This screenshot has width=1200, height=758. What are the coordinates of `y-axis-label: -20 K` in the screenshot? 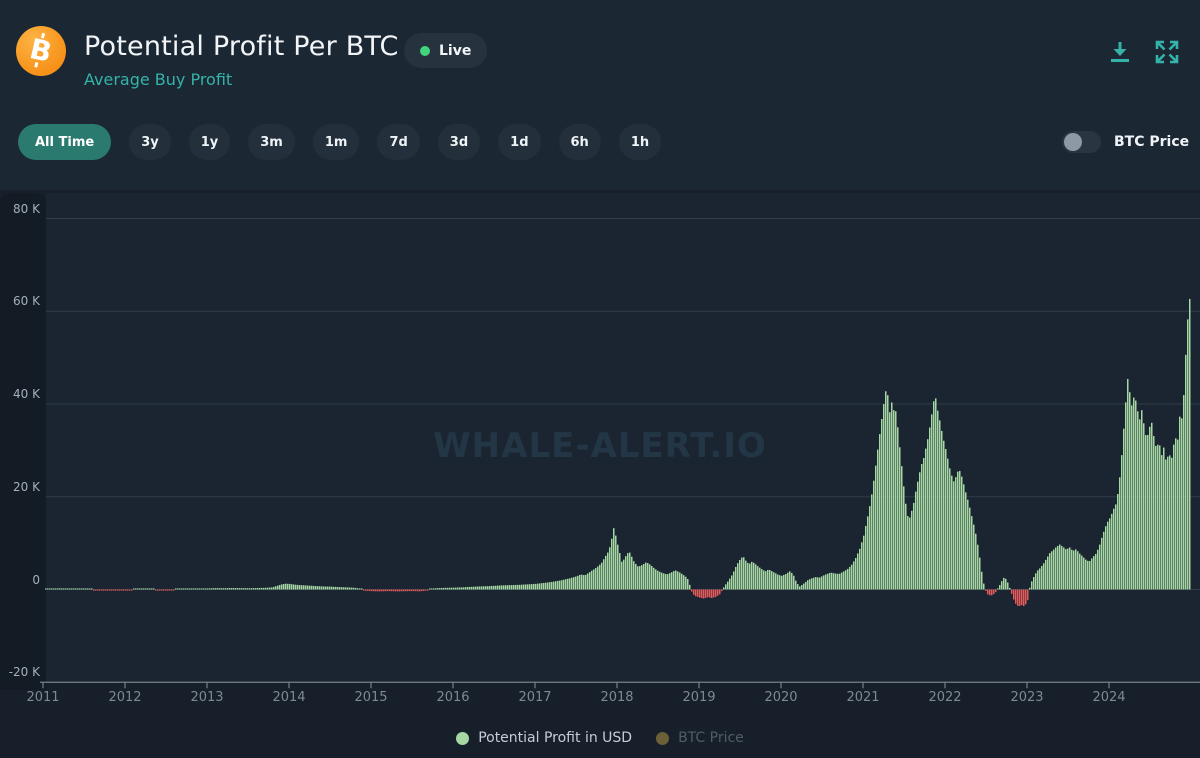 It's located at (24, 672).